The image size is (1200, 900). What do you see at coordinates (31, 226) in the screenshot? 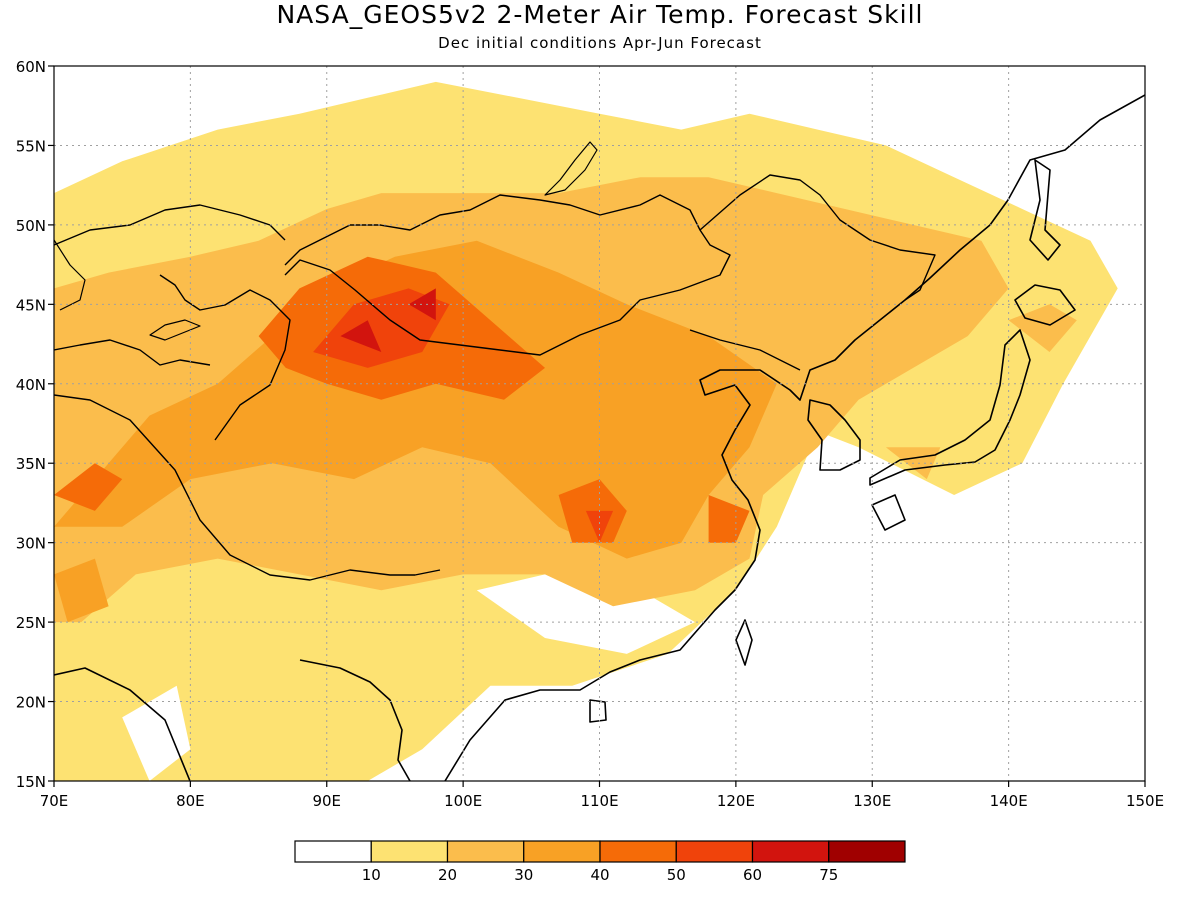
I see `y-tick-label: 50N` at bounding box center [31, 226].